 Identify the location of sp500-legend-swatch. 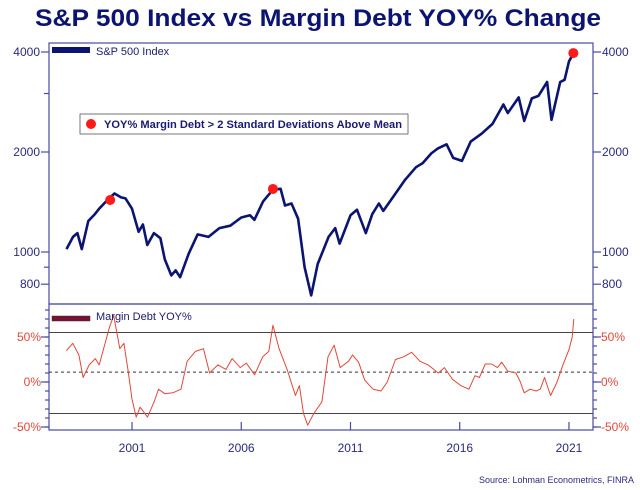
(71, 50).